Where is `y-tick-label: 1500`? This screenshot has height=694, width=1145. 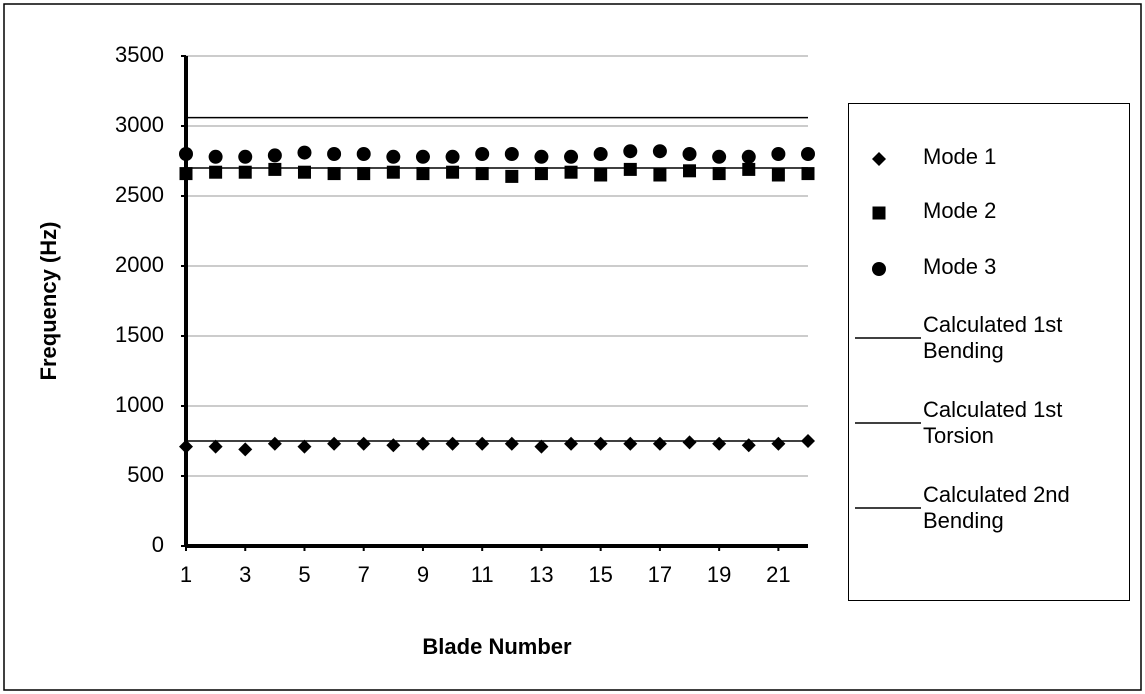
y-tick-label: 1500 is located at coordinates (139, 334).